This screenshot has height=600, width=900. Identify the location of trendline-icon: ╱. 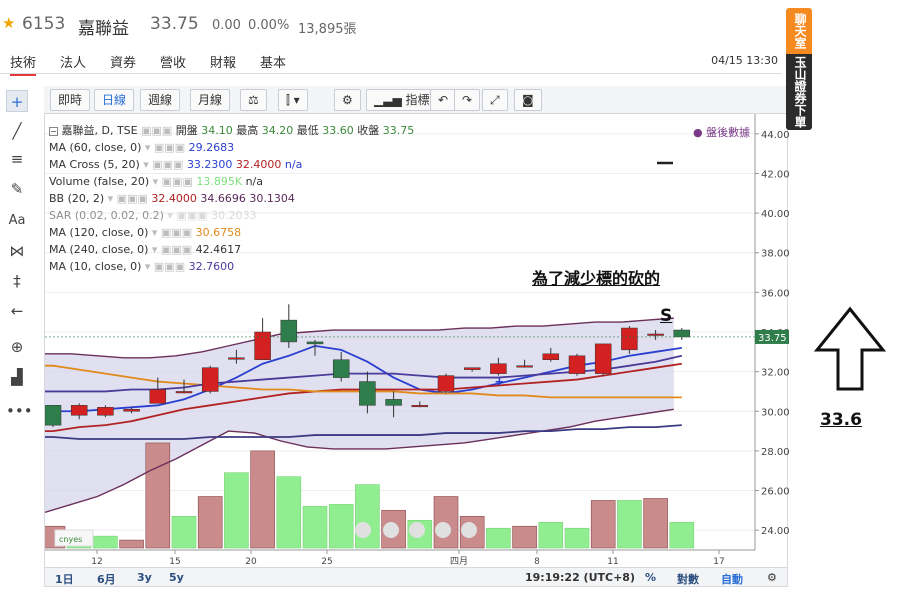
(17, 131).